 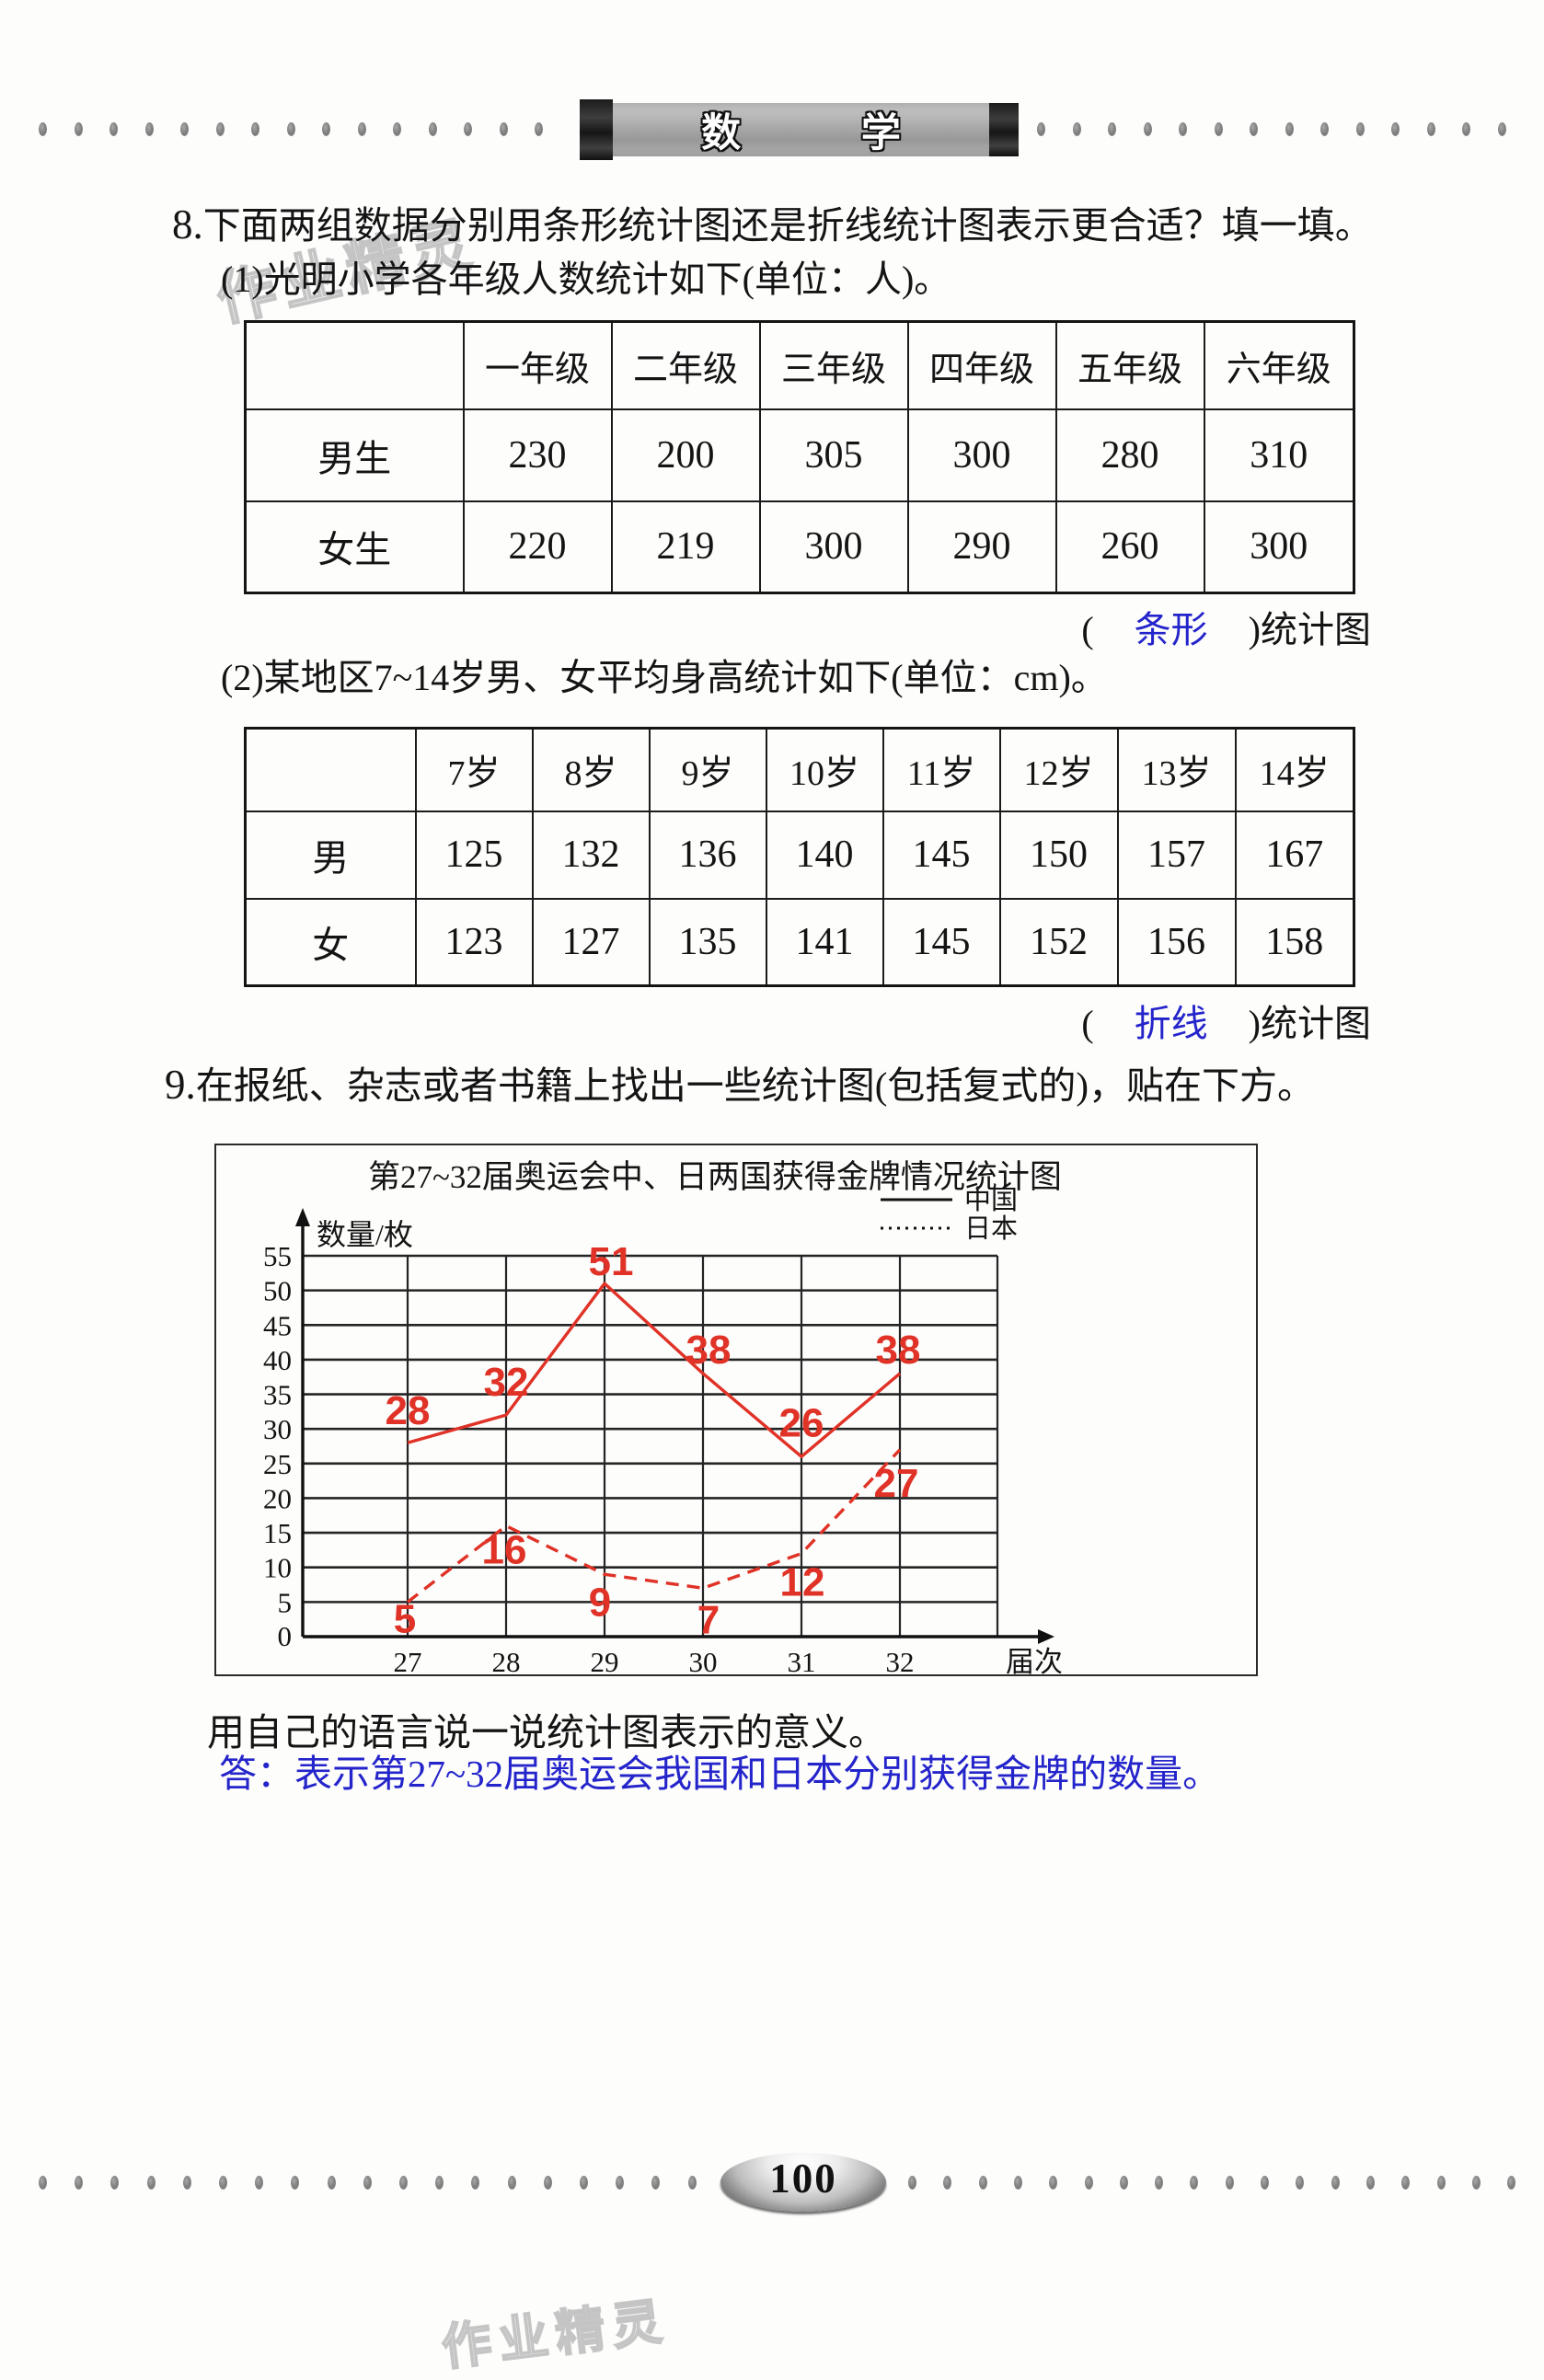 What do you see at coordinates (802, 1660) in the screenshot?
I see `svg-text: 31` at bounding box center [802, 1660].